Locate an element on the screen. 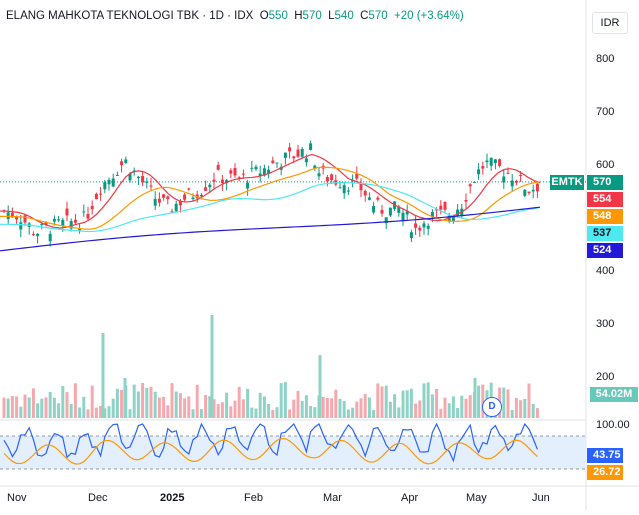 The image size is (639, 515). ma-line-red is located at coordinates (270, 191).